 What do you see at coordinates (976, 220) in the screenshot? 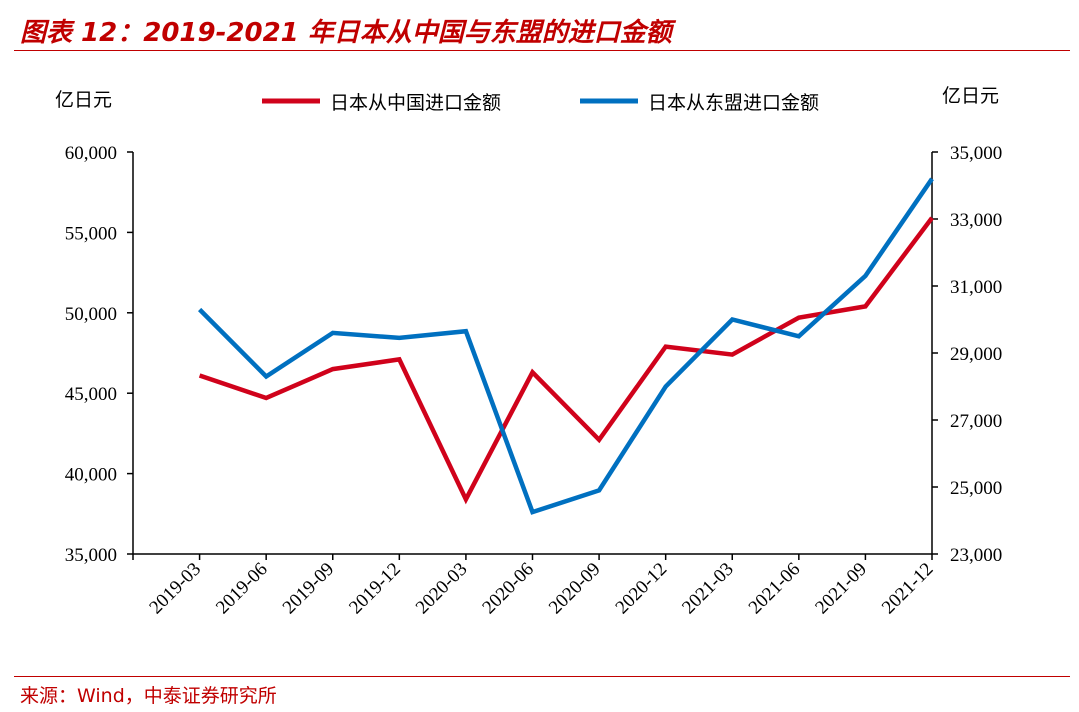
I see `right-tick-label: 33,000` at bounding box center [976, 220].